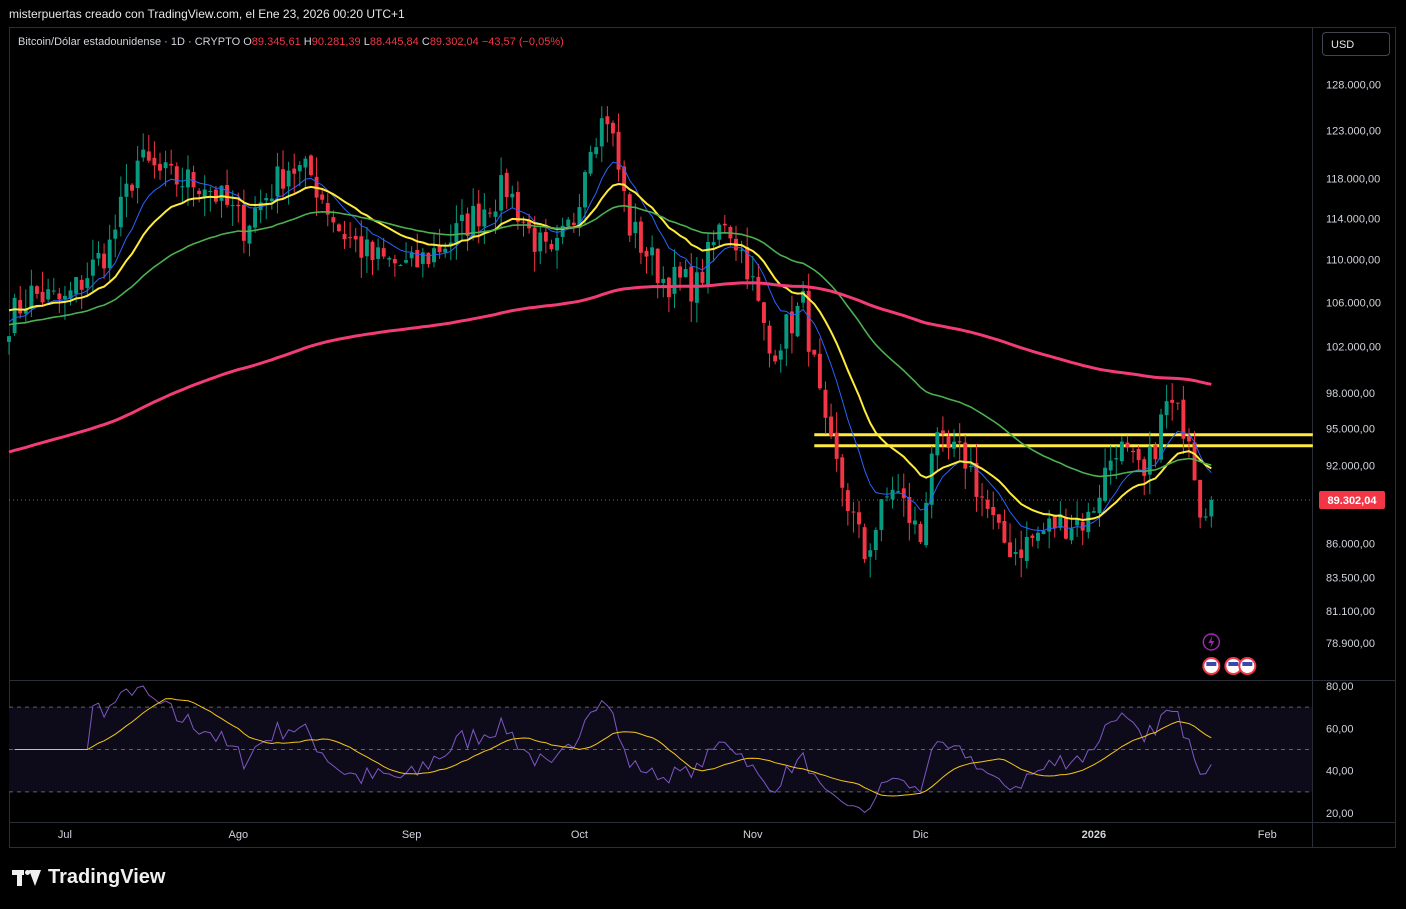 This screenshot has height=909, width=1406. I want to click on last-price-badge: 89.302,04, so click(1353, 501).